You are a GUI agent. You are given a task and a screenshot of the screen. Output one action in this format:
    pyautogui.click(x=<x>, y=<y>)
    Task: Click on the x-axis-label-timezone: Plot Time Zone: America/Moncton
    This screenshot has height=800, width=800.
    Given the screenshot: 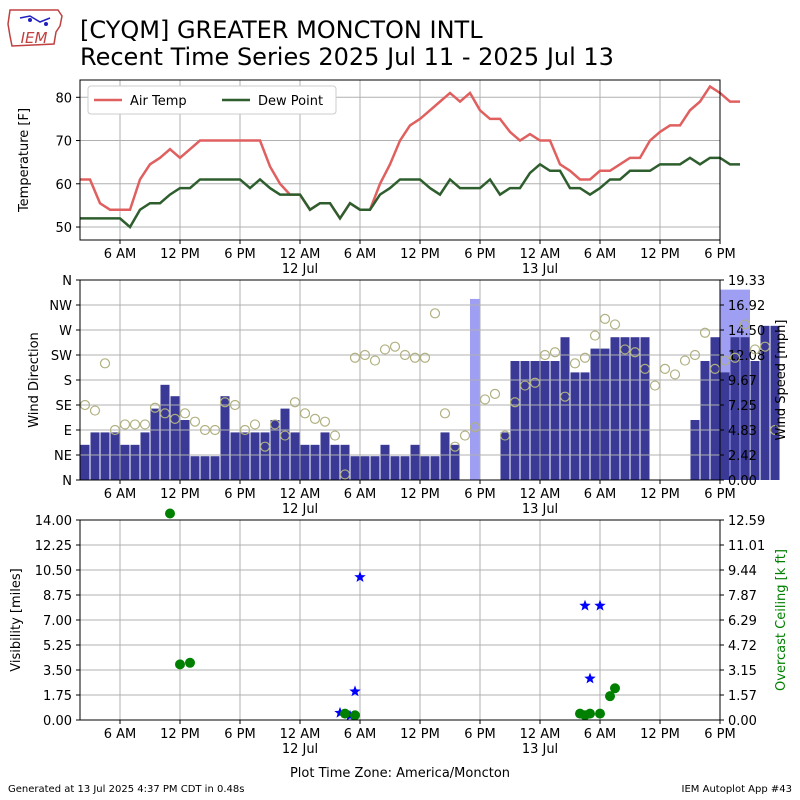 What is the action you would take?
    pyautogui.click(x=400, y=773)
    